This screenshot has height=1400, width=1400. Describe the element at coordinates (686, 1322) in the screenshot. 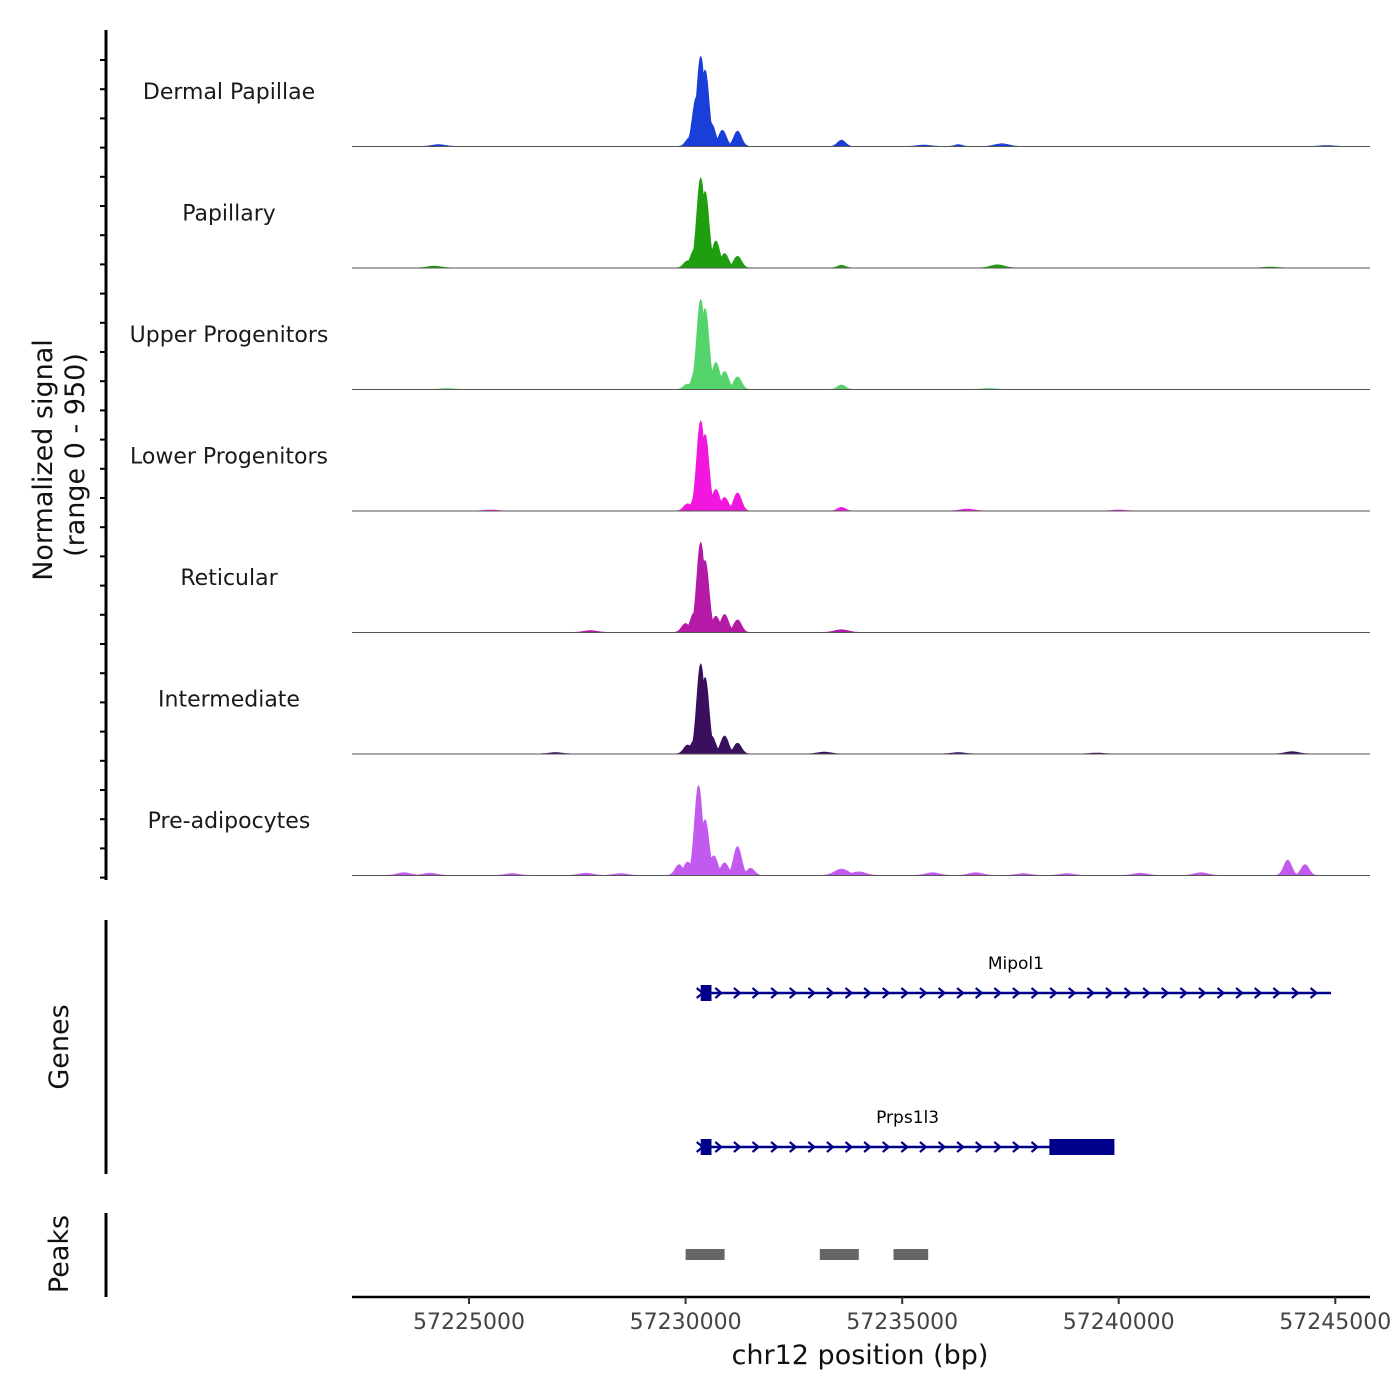

I see `x-tick-label: 57230000` at that location.